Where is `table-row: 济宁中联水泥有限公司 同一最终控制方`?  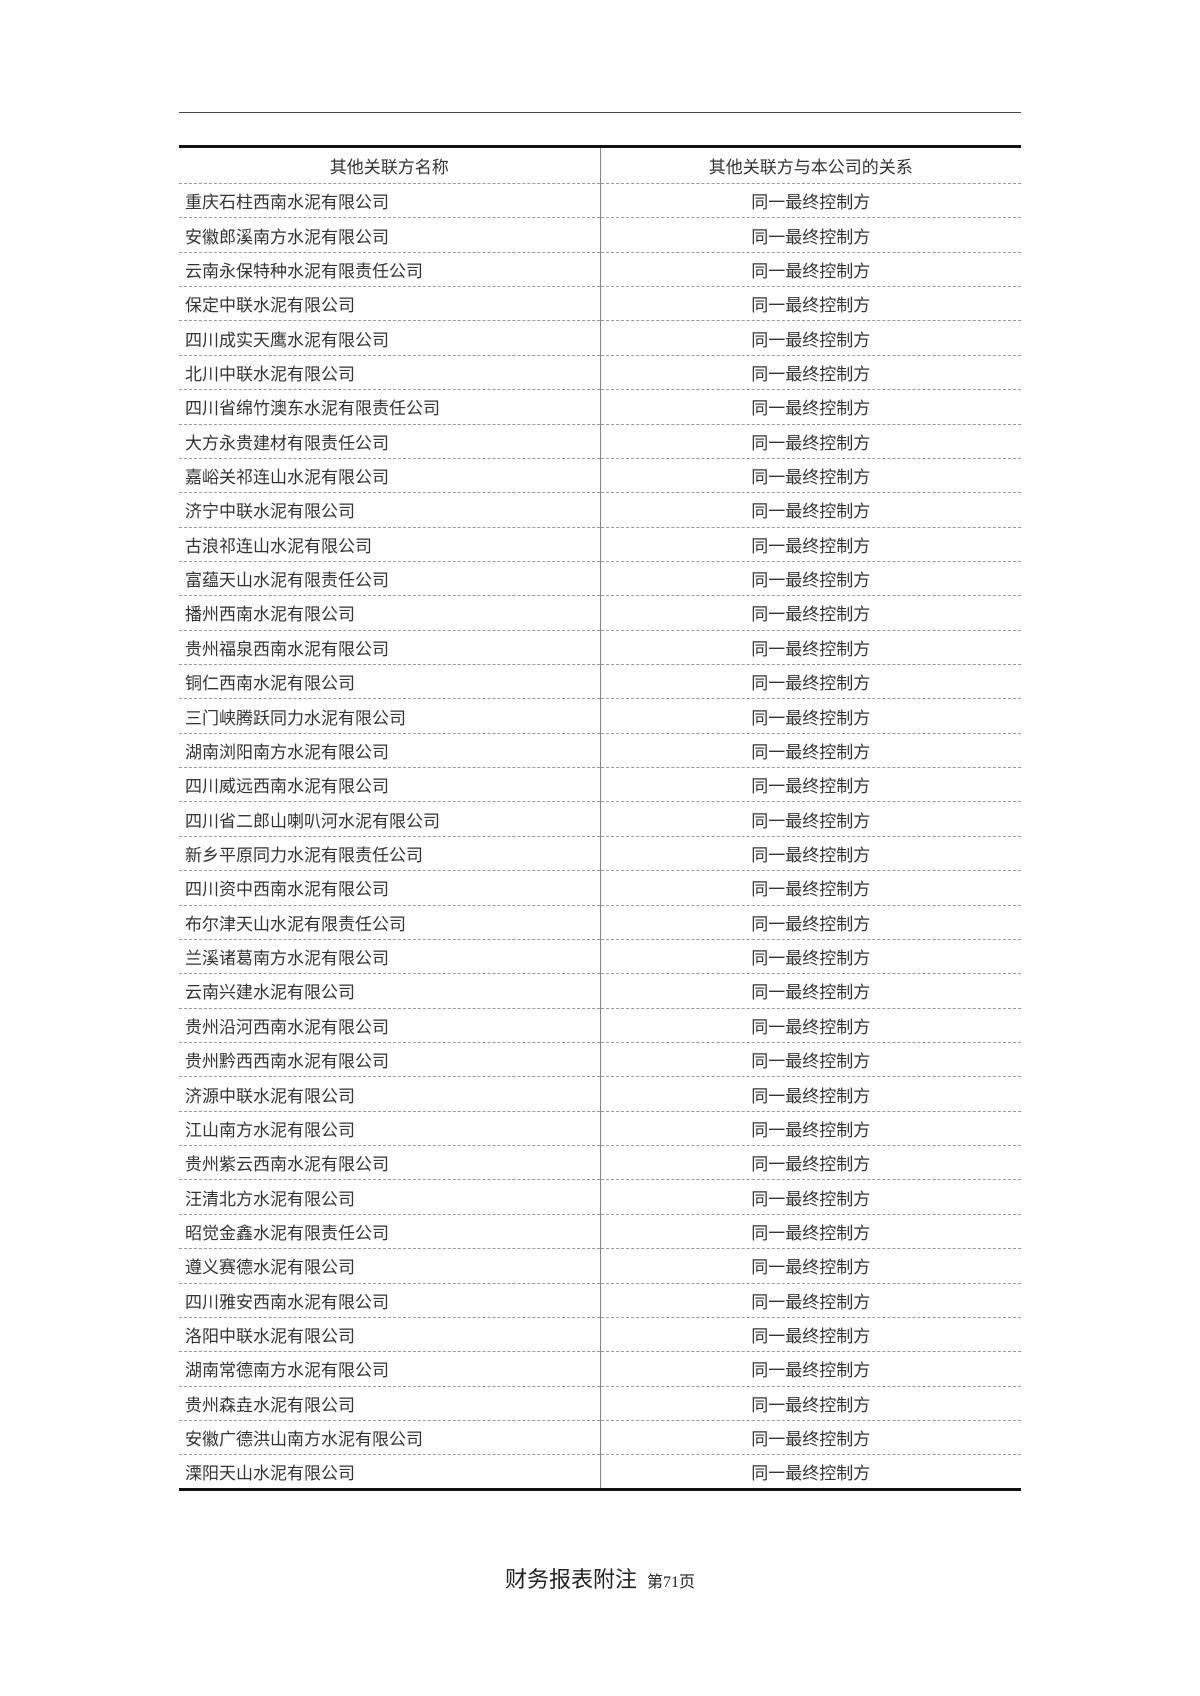 table-row: 济宁中联水泥有限公司 同一最终控制方 is located at coordinates (600, 510).